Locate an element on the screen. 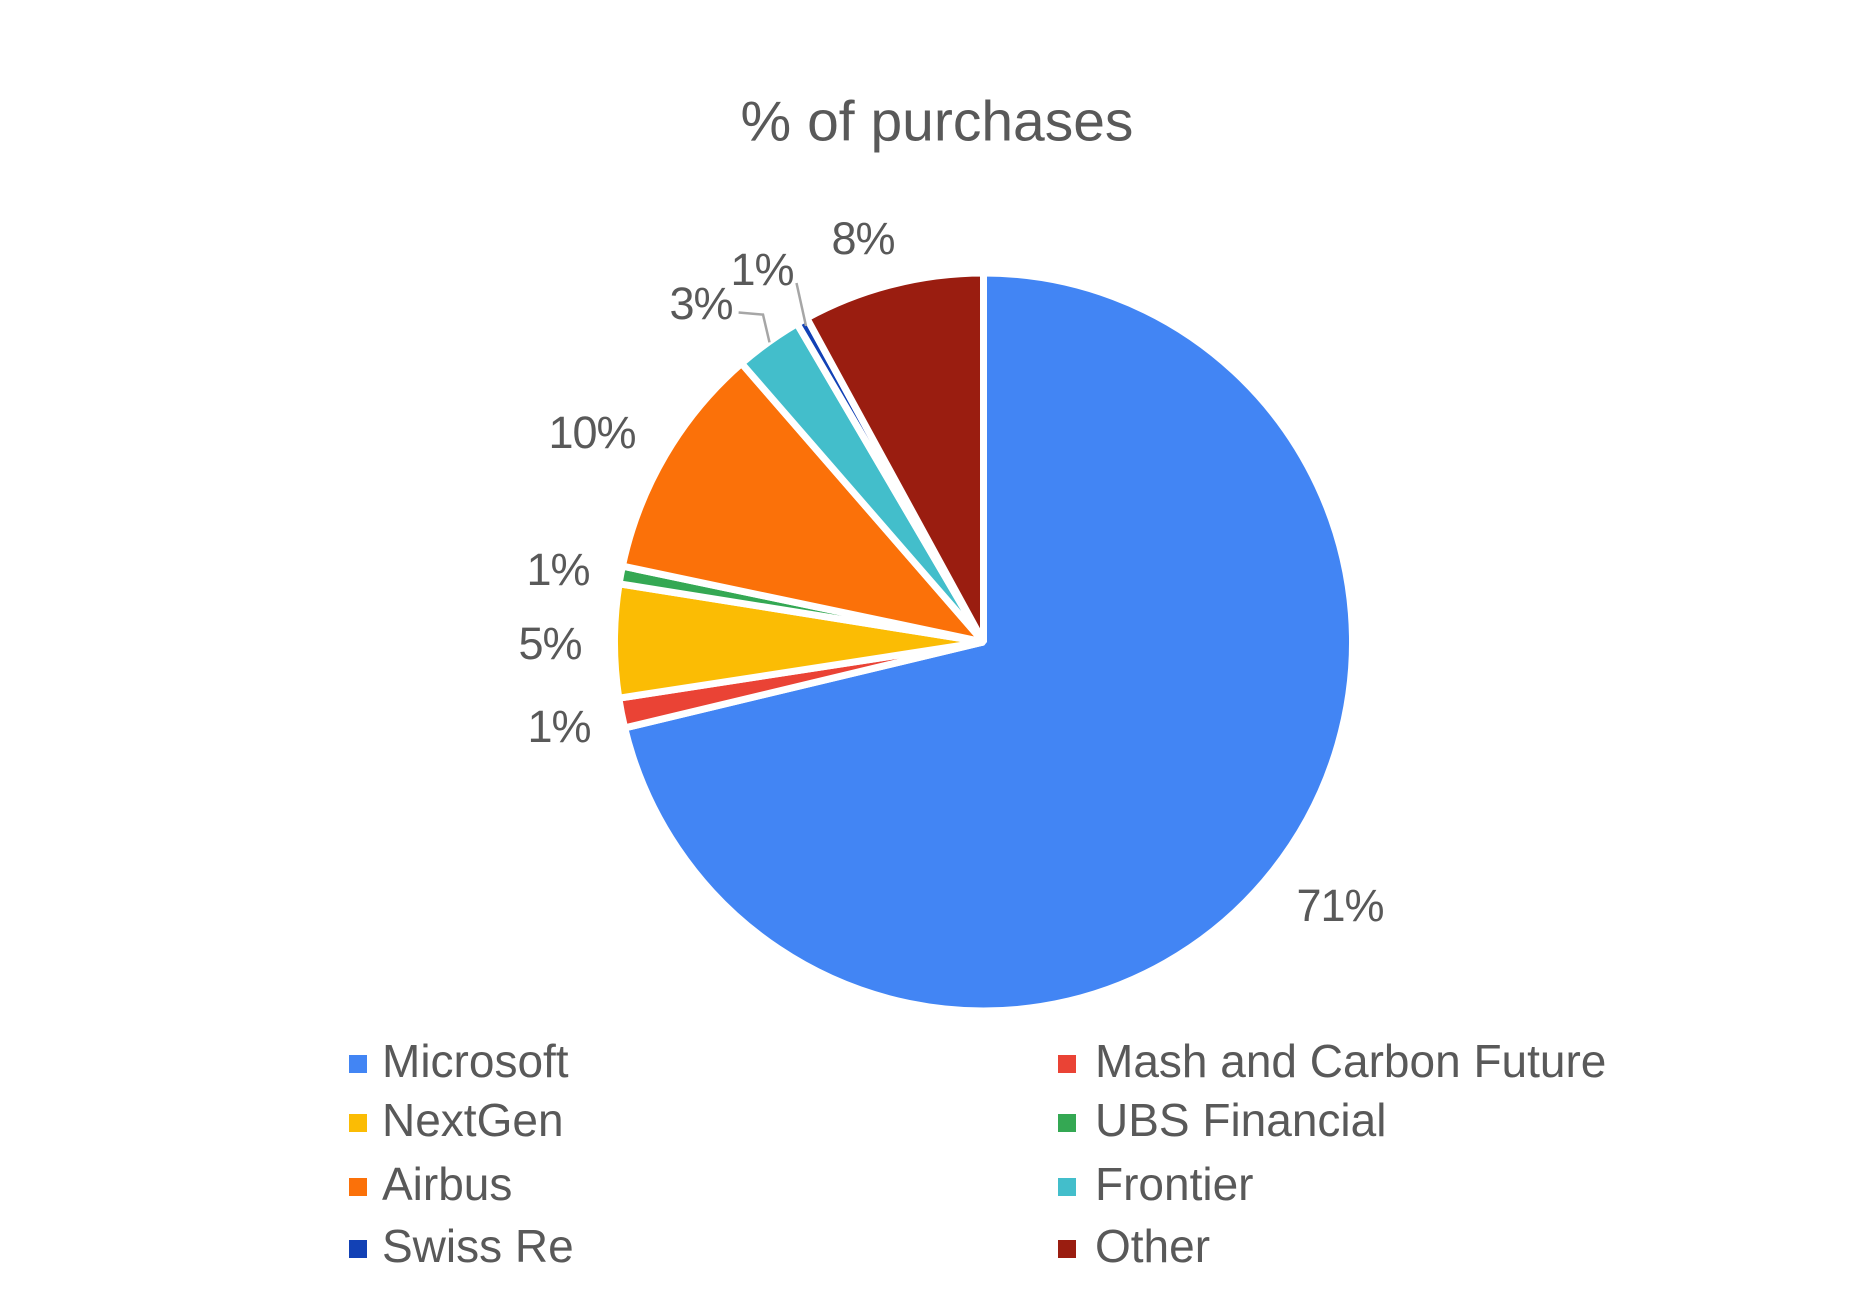 The height and width of the screenshot is (1313, 1874). svg-text: 8% is located at coordinates (862, 238).